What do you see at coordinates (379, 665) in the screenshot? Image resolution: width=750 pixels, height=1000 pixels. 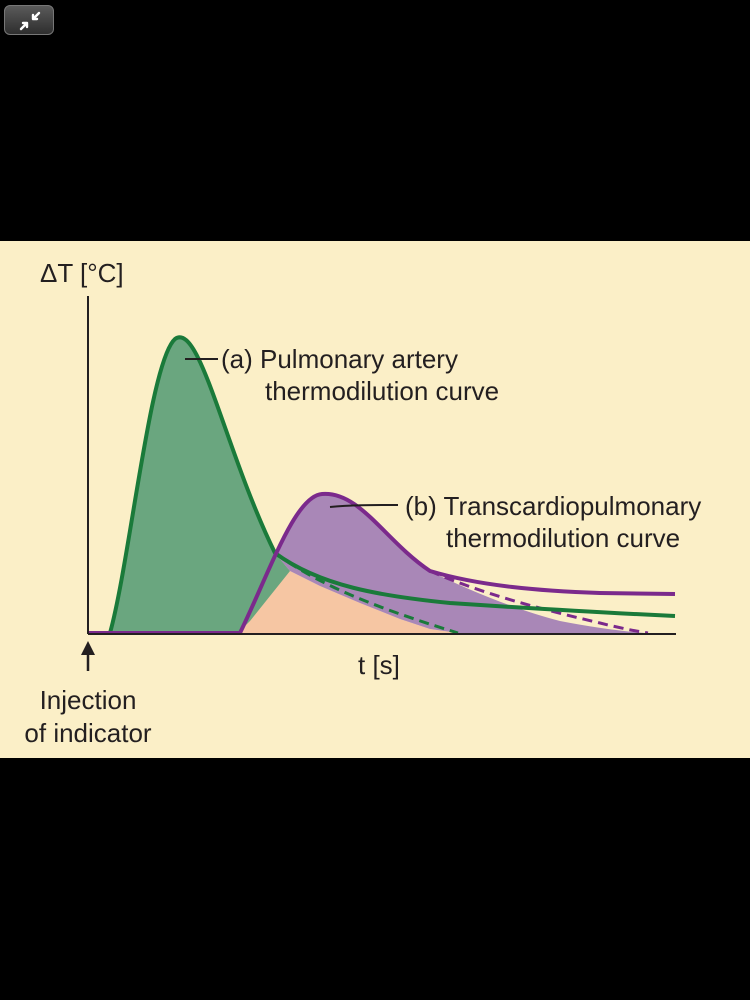 I see `x-axis-label: t [s]` at bounding box center [379, 665].